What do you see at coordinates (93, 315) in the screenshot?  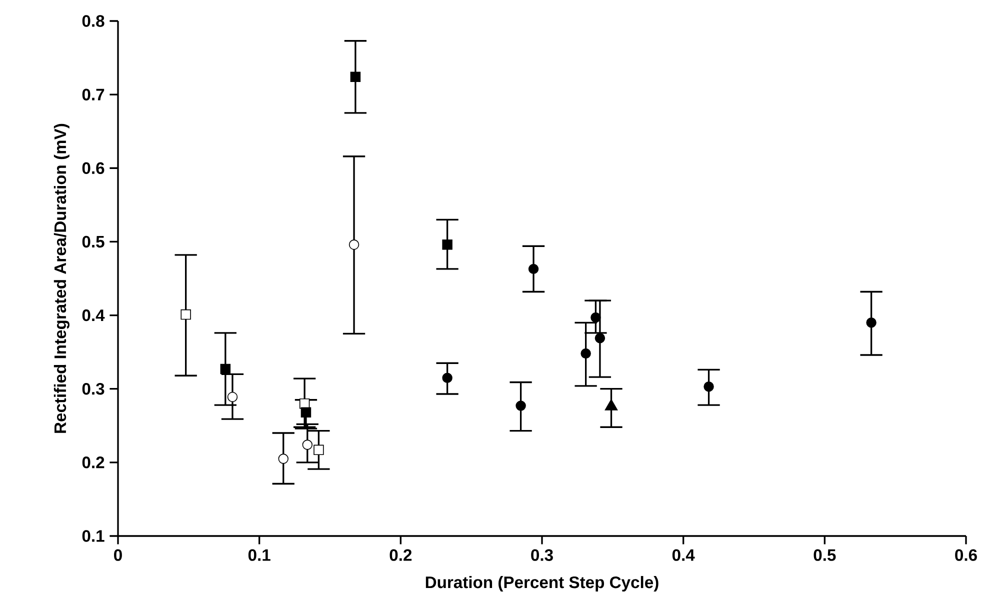 I see `y-tick-label: 0.4` at bounding box center [93, 315].